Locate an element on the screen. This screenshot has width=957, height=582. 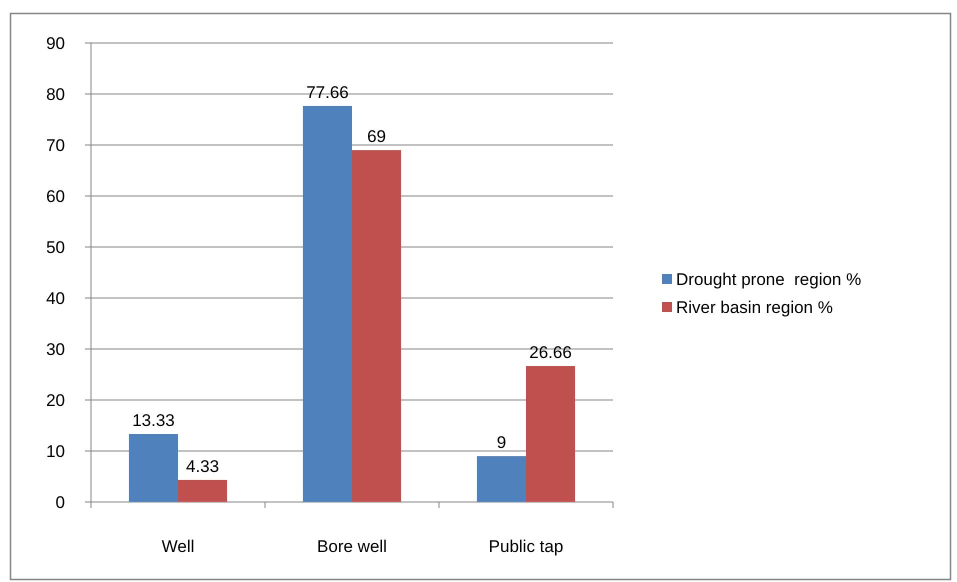
y-tick-label: 0 is located at coordinates (60, 502).